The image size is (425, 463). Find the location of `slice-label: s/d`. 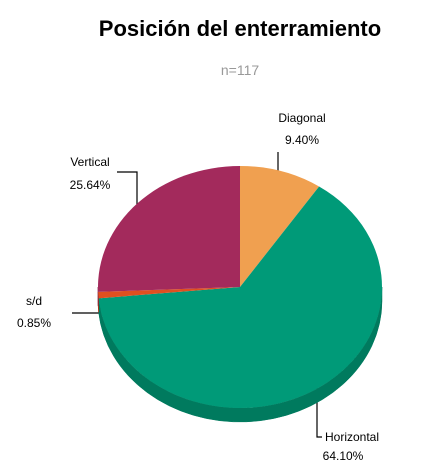

slice-label: s/d is located at coordinates (34, 301).